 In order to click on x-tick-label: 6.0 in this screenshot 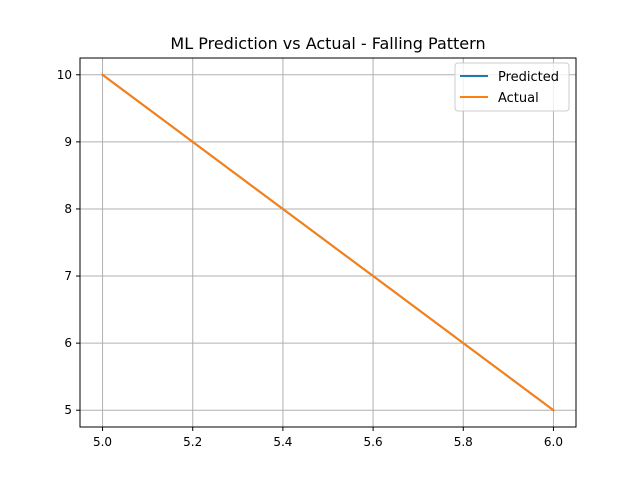, I will do `click(553, 442)`.